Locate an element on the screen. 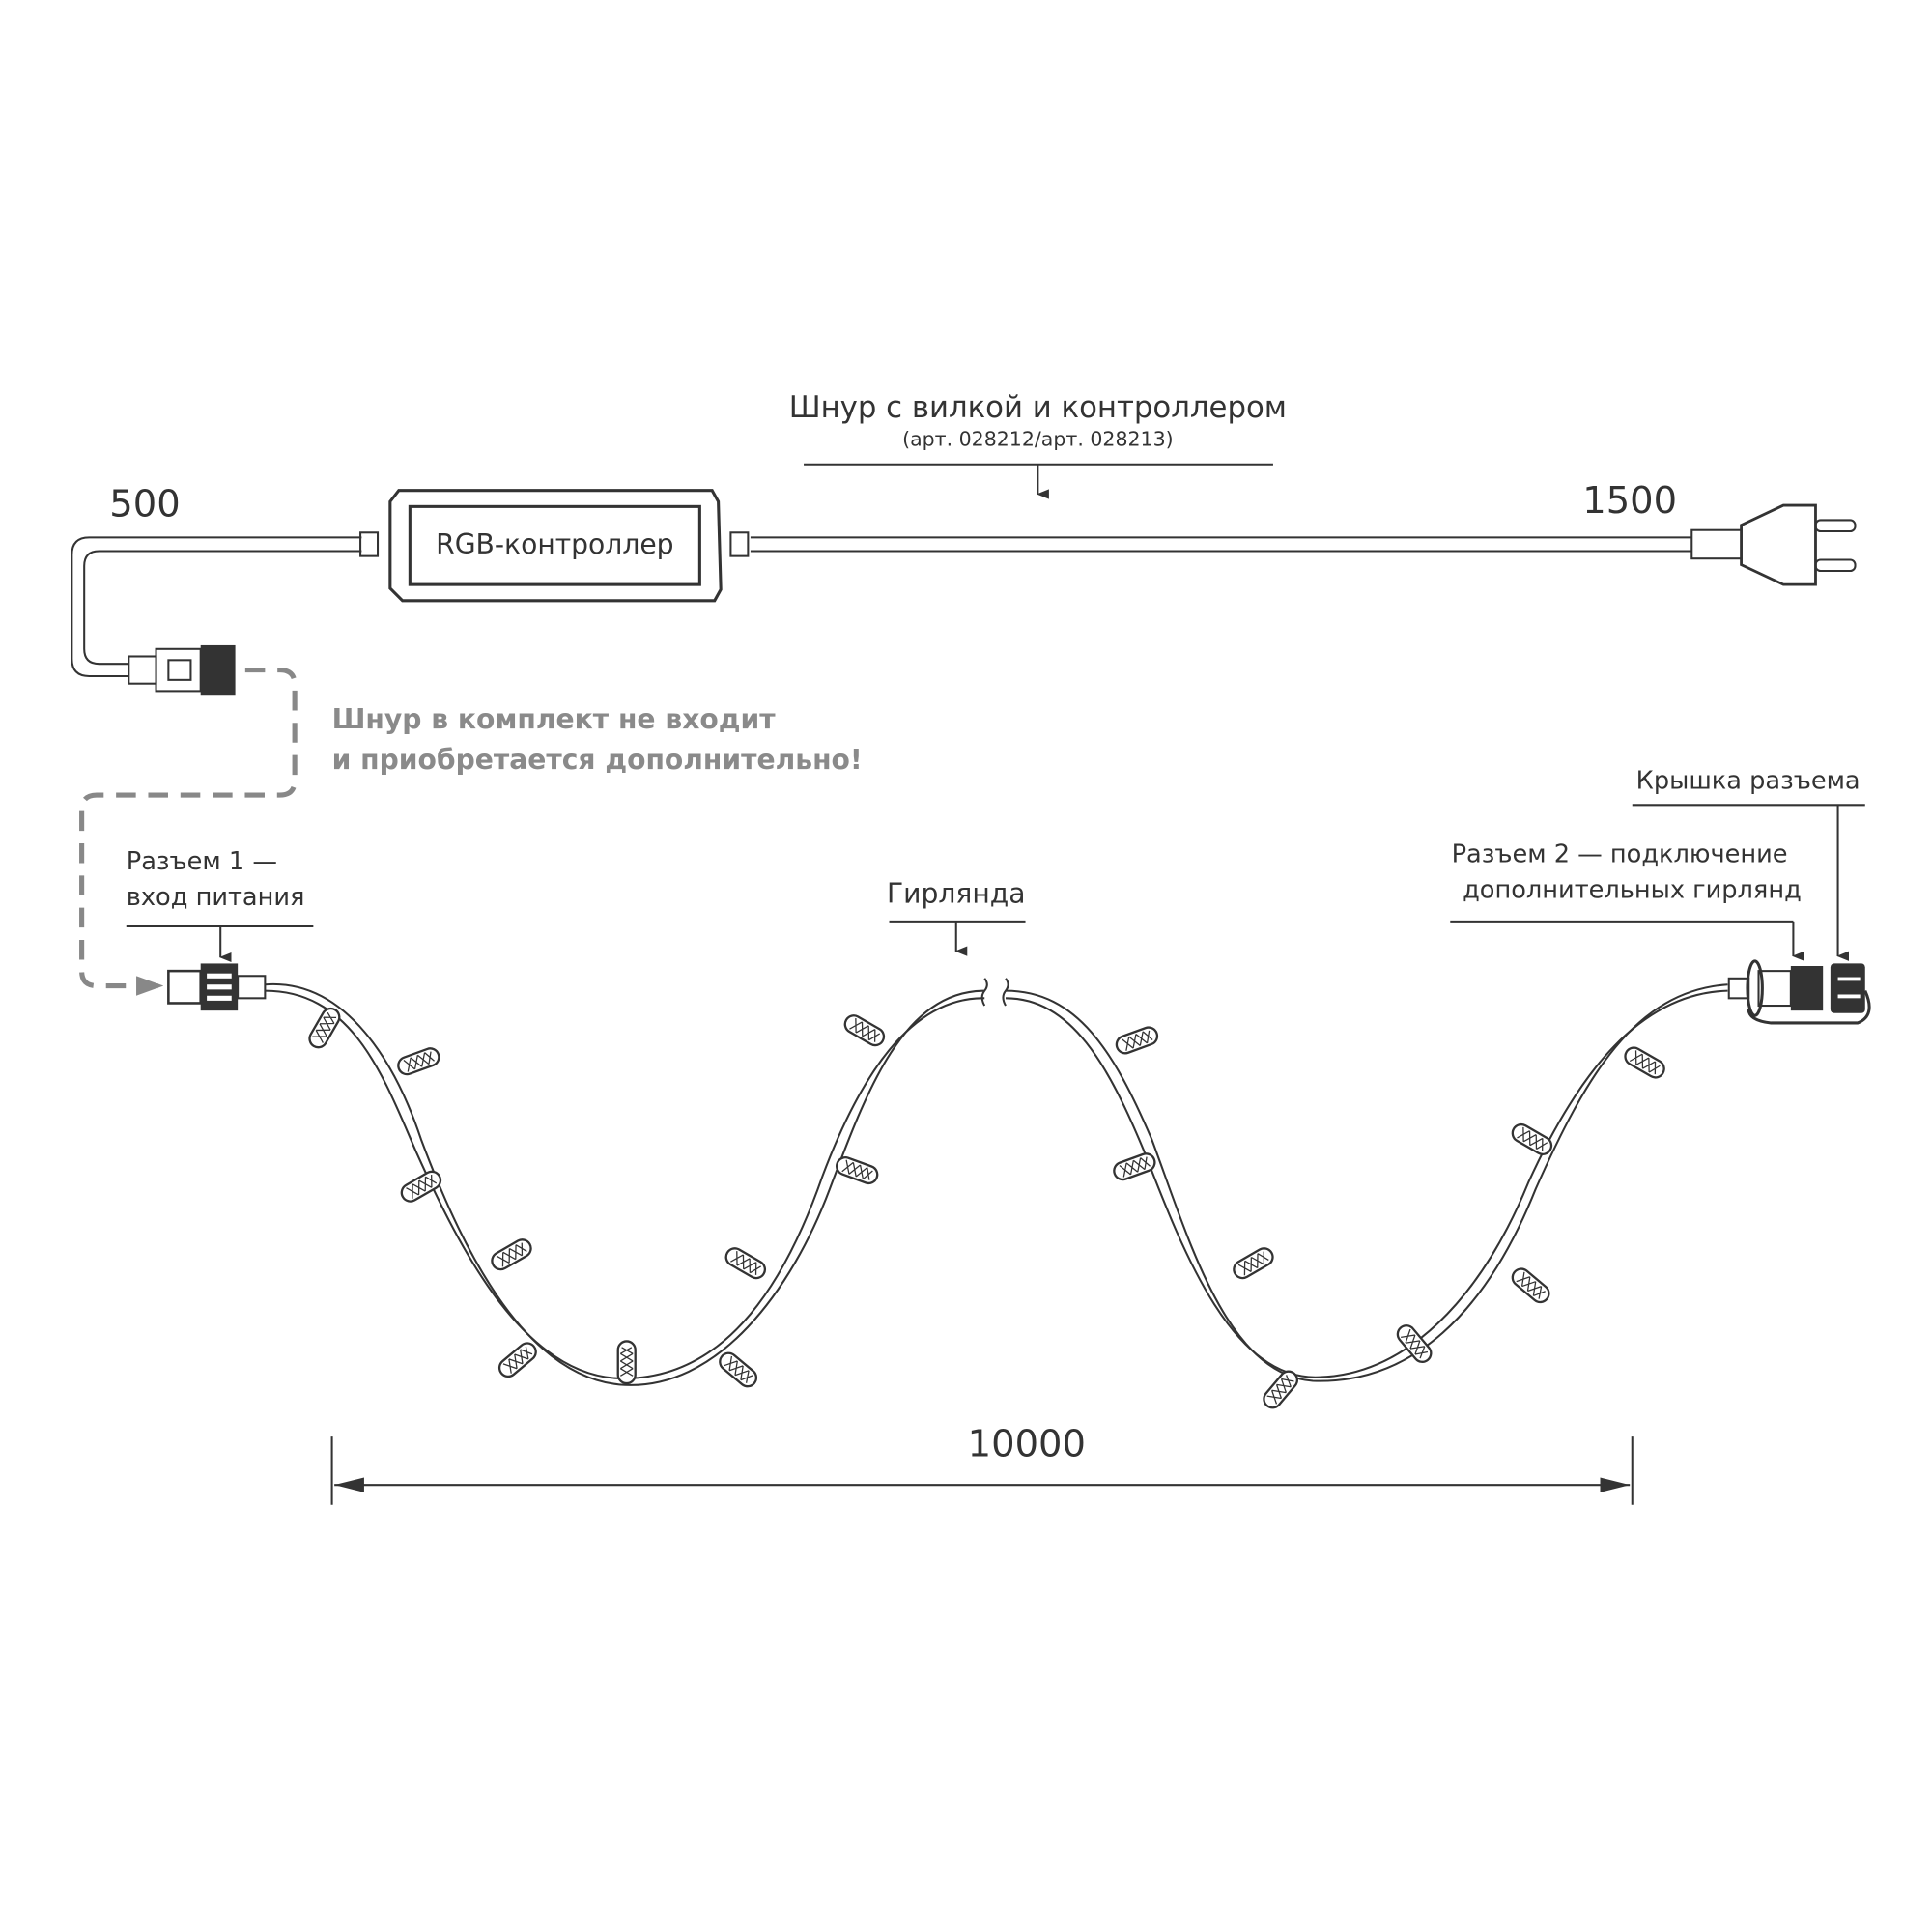 The image size is (1932, 1932). note-line2: и приобретается дополнительно! is located at coordinates (597, 760).